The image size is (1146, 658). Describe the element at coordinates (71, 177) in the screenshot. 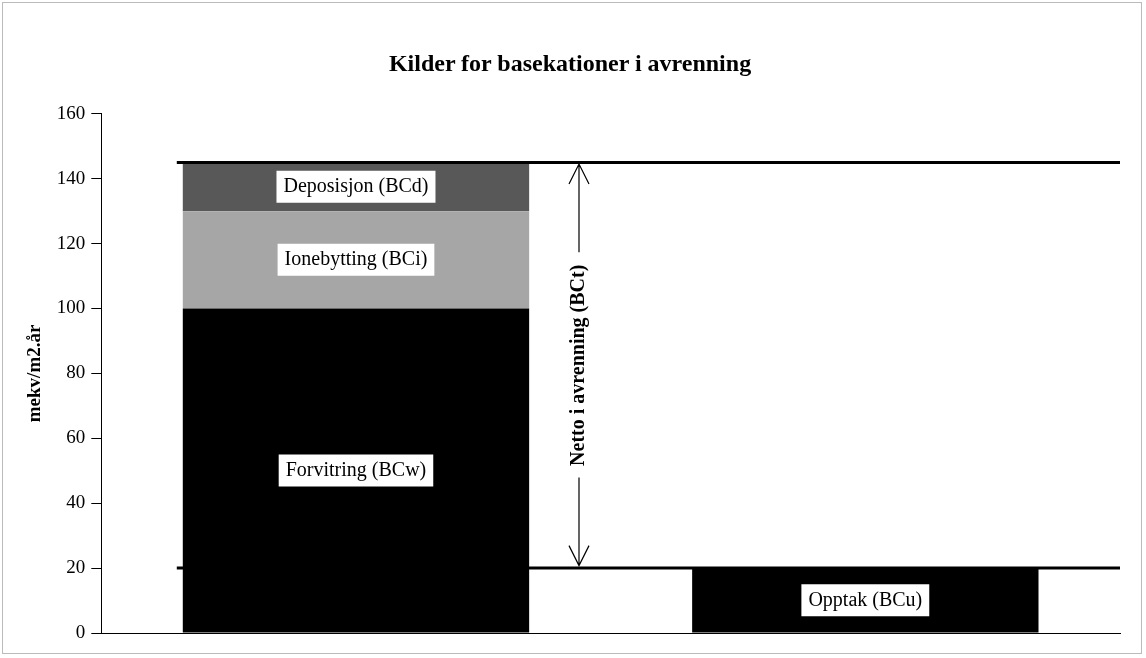

I see `y-tick-label: 140` at that location.